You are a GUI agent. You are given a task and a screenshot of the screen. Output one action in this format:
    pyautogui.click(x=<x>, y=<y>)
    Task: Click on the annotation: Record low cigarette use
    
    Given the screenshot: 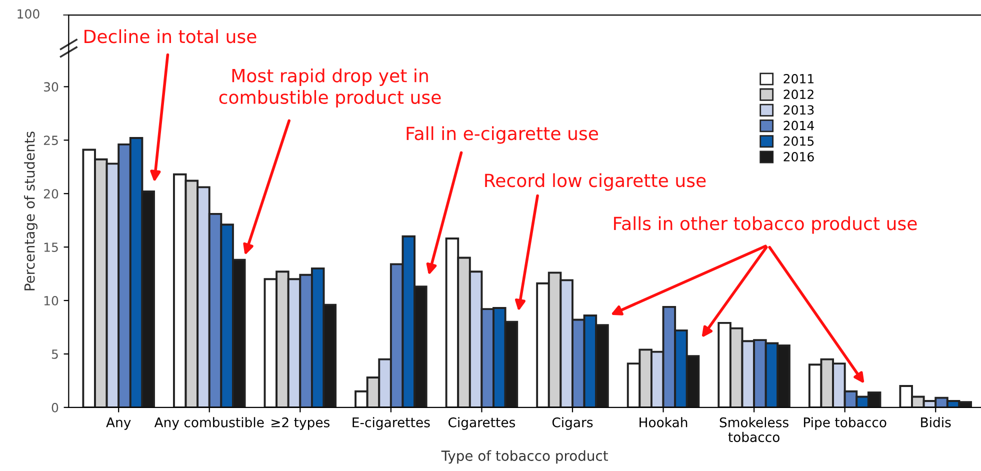 What is the action you would take?
    pyautogui.click(x=595, y=182)
    